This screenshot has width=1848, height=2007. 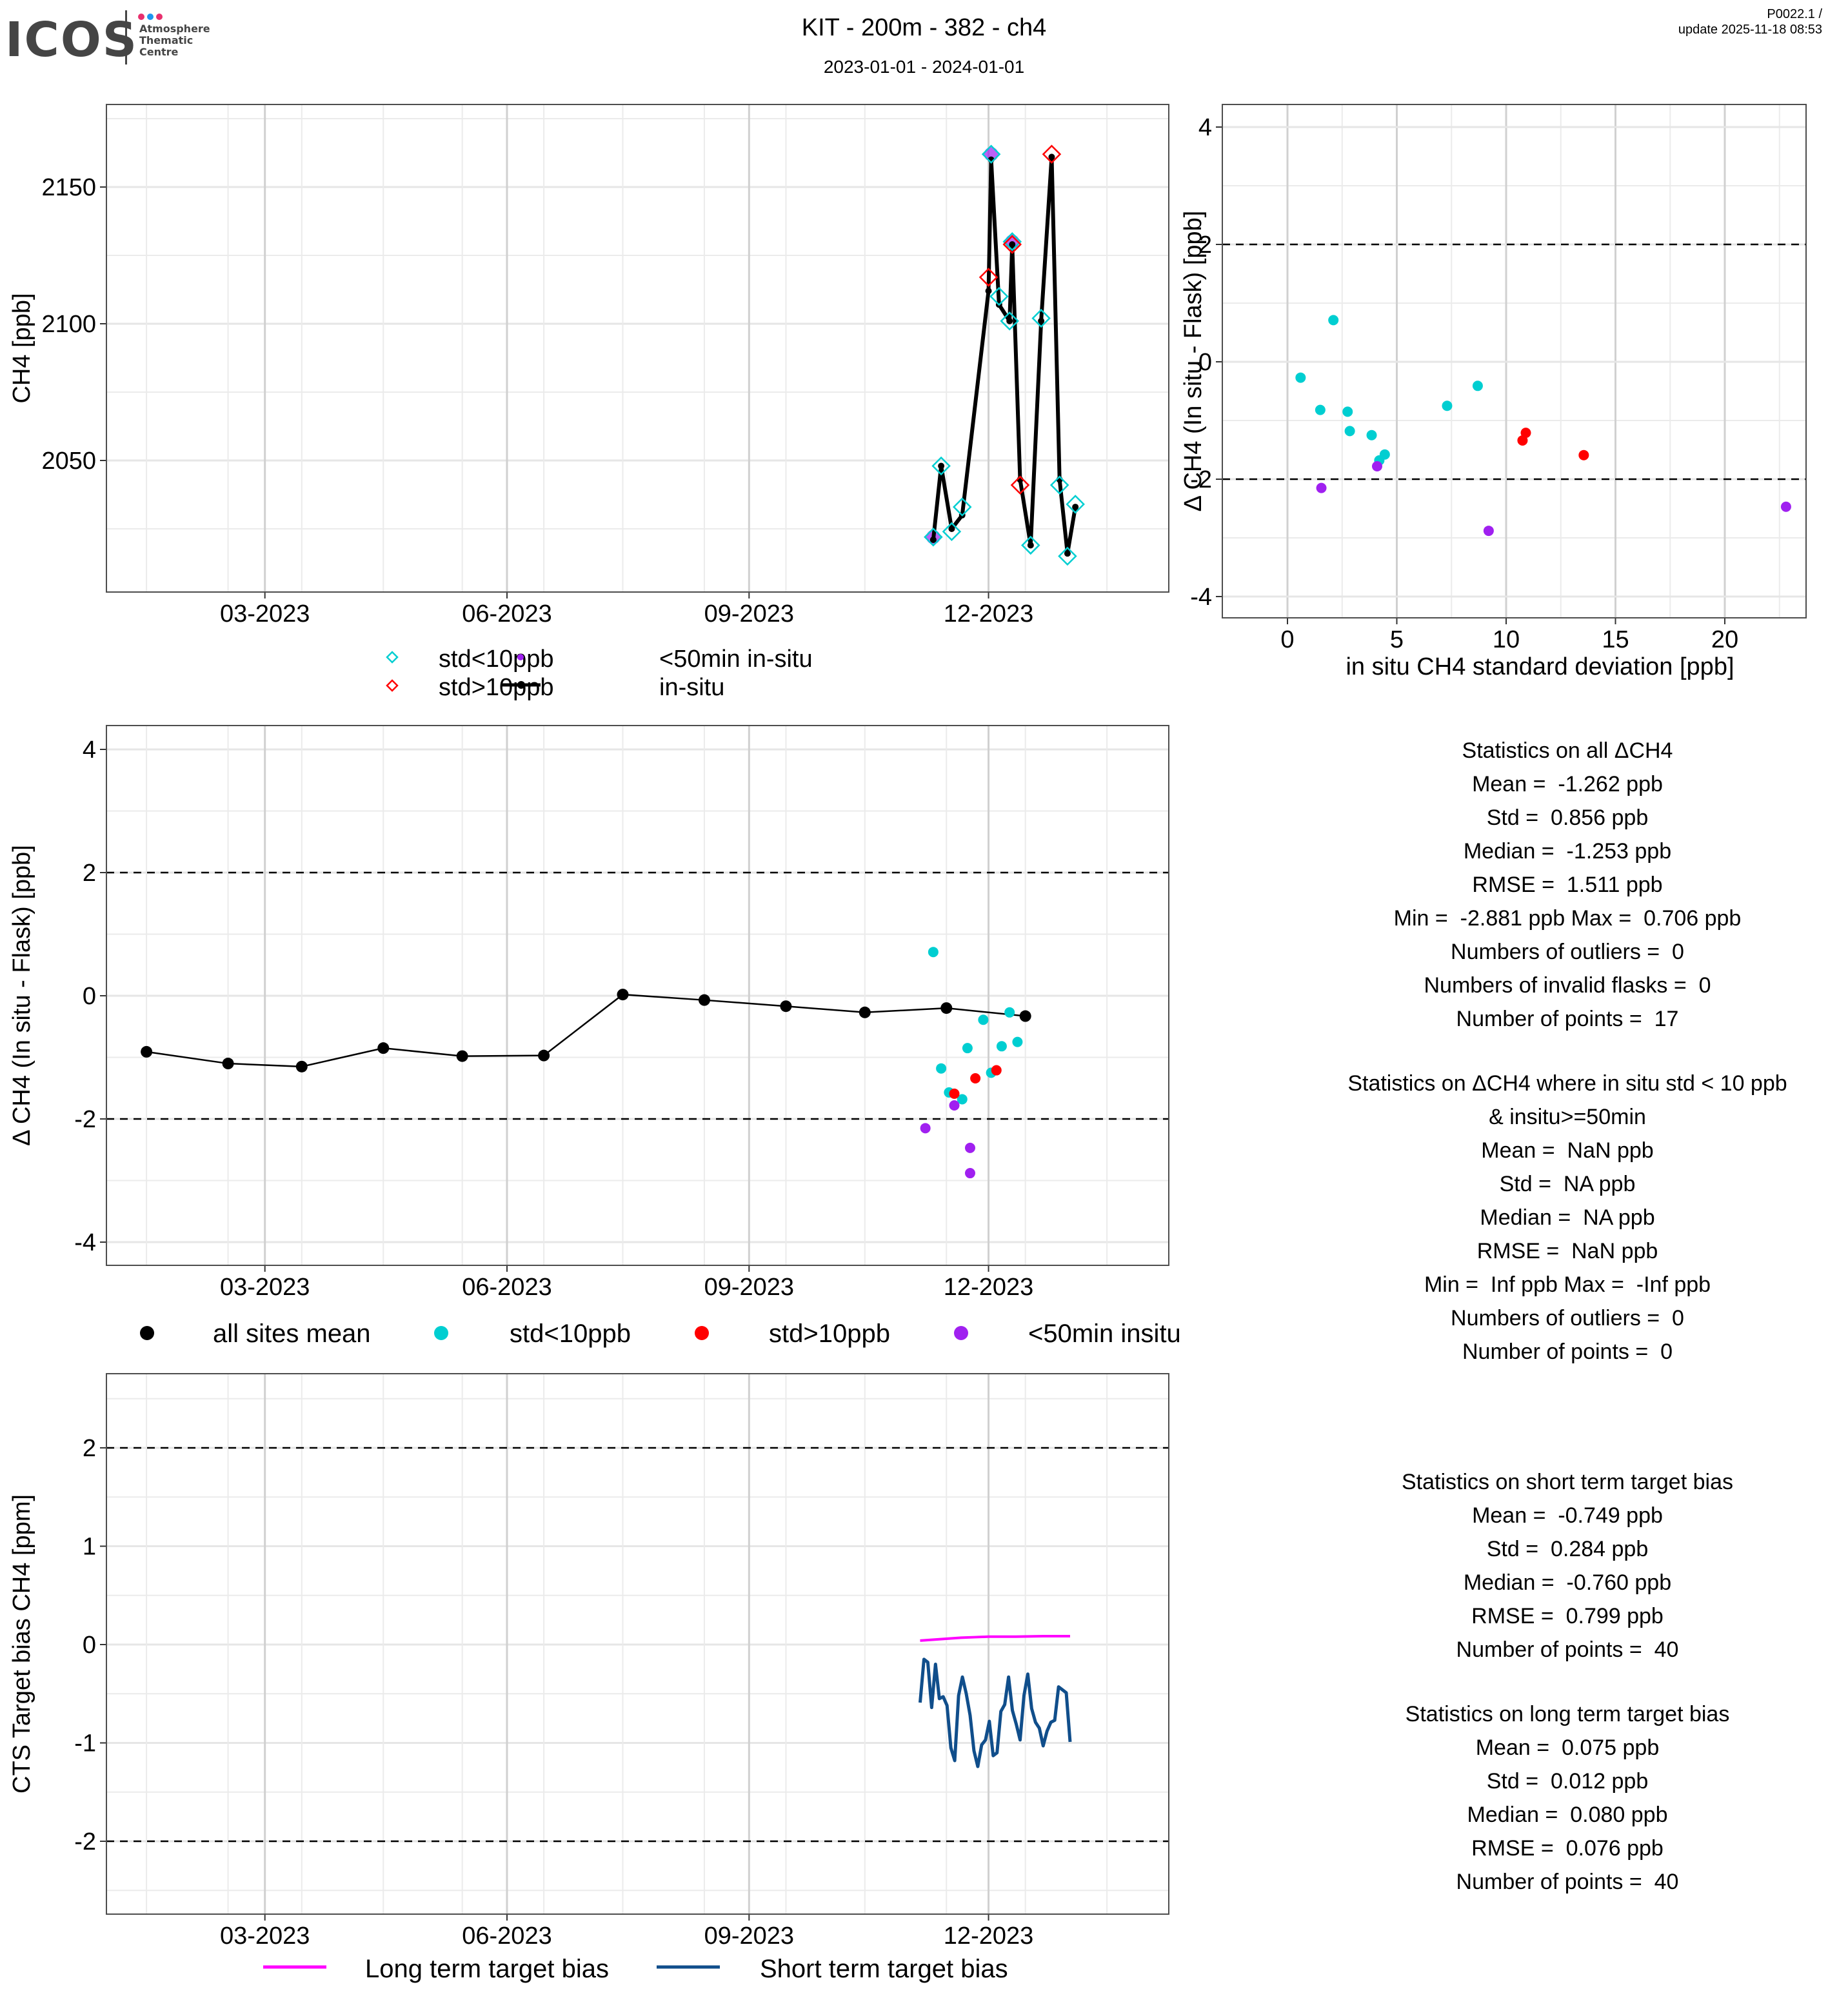 I want to click on y-tick-label: 2, so click(x=1205, y=245).